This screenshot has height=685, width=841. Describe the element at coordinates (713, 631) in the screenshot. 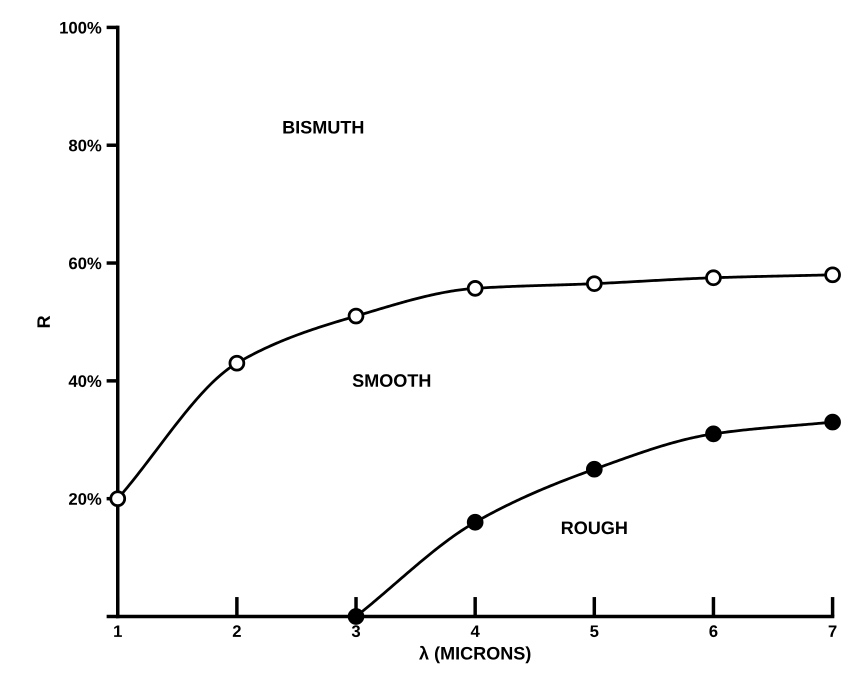

I see `x-tick-label: 6` at that location.